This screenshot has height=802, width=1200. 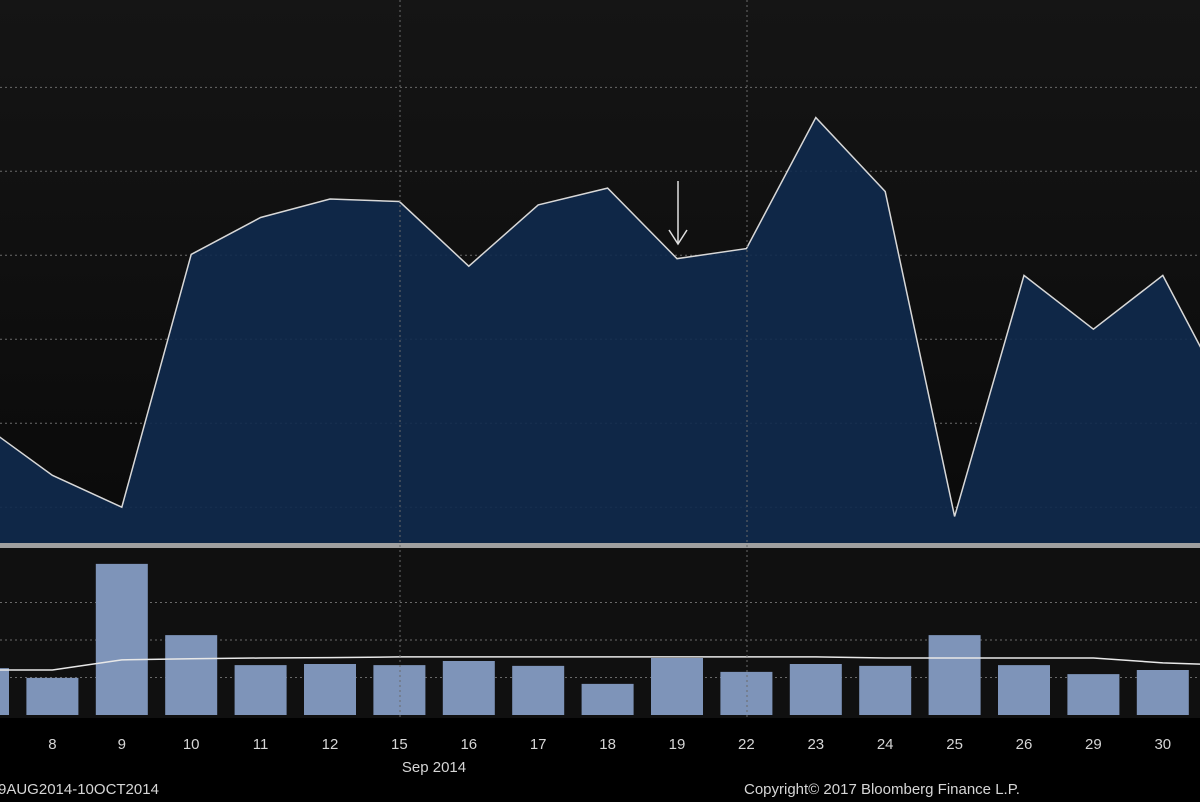 I want to click on x-tick-label: 22, so click(x=746, y=744).